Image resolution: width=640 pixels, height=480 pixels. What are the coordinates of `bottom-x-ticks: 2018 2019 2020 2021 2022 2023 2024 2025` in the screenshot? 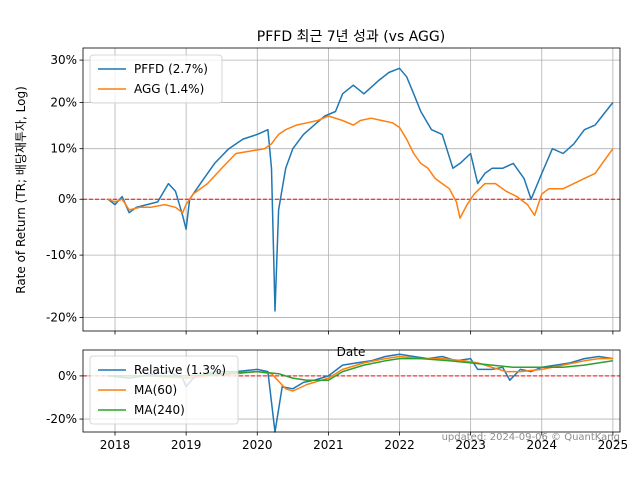 It's located at (364, 442).